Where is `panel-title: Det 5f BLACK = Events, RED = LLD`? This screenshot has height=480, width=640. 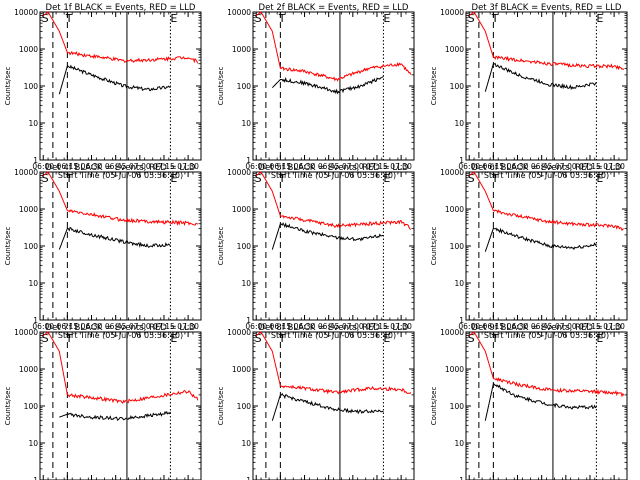
panel-title: Det 5f BLACK = Events, RED = LLD is located at coordinates (334, 168).